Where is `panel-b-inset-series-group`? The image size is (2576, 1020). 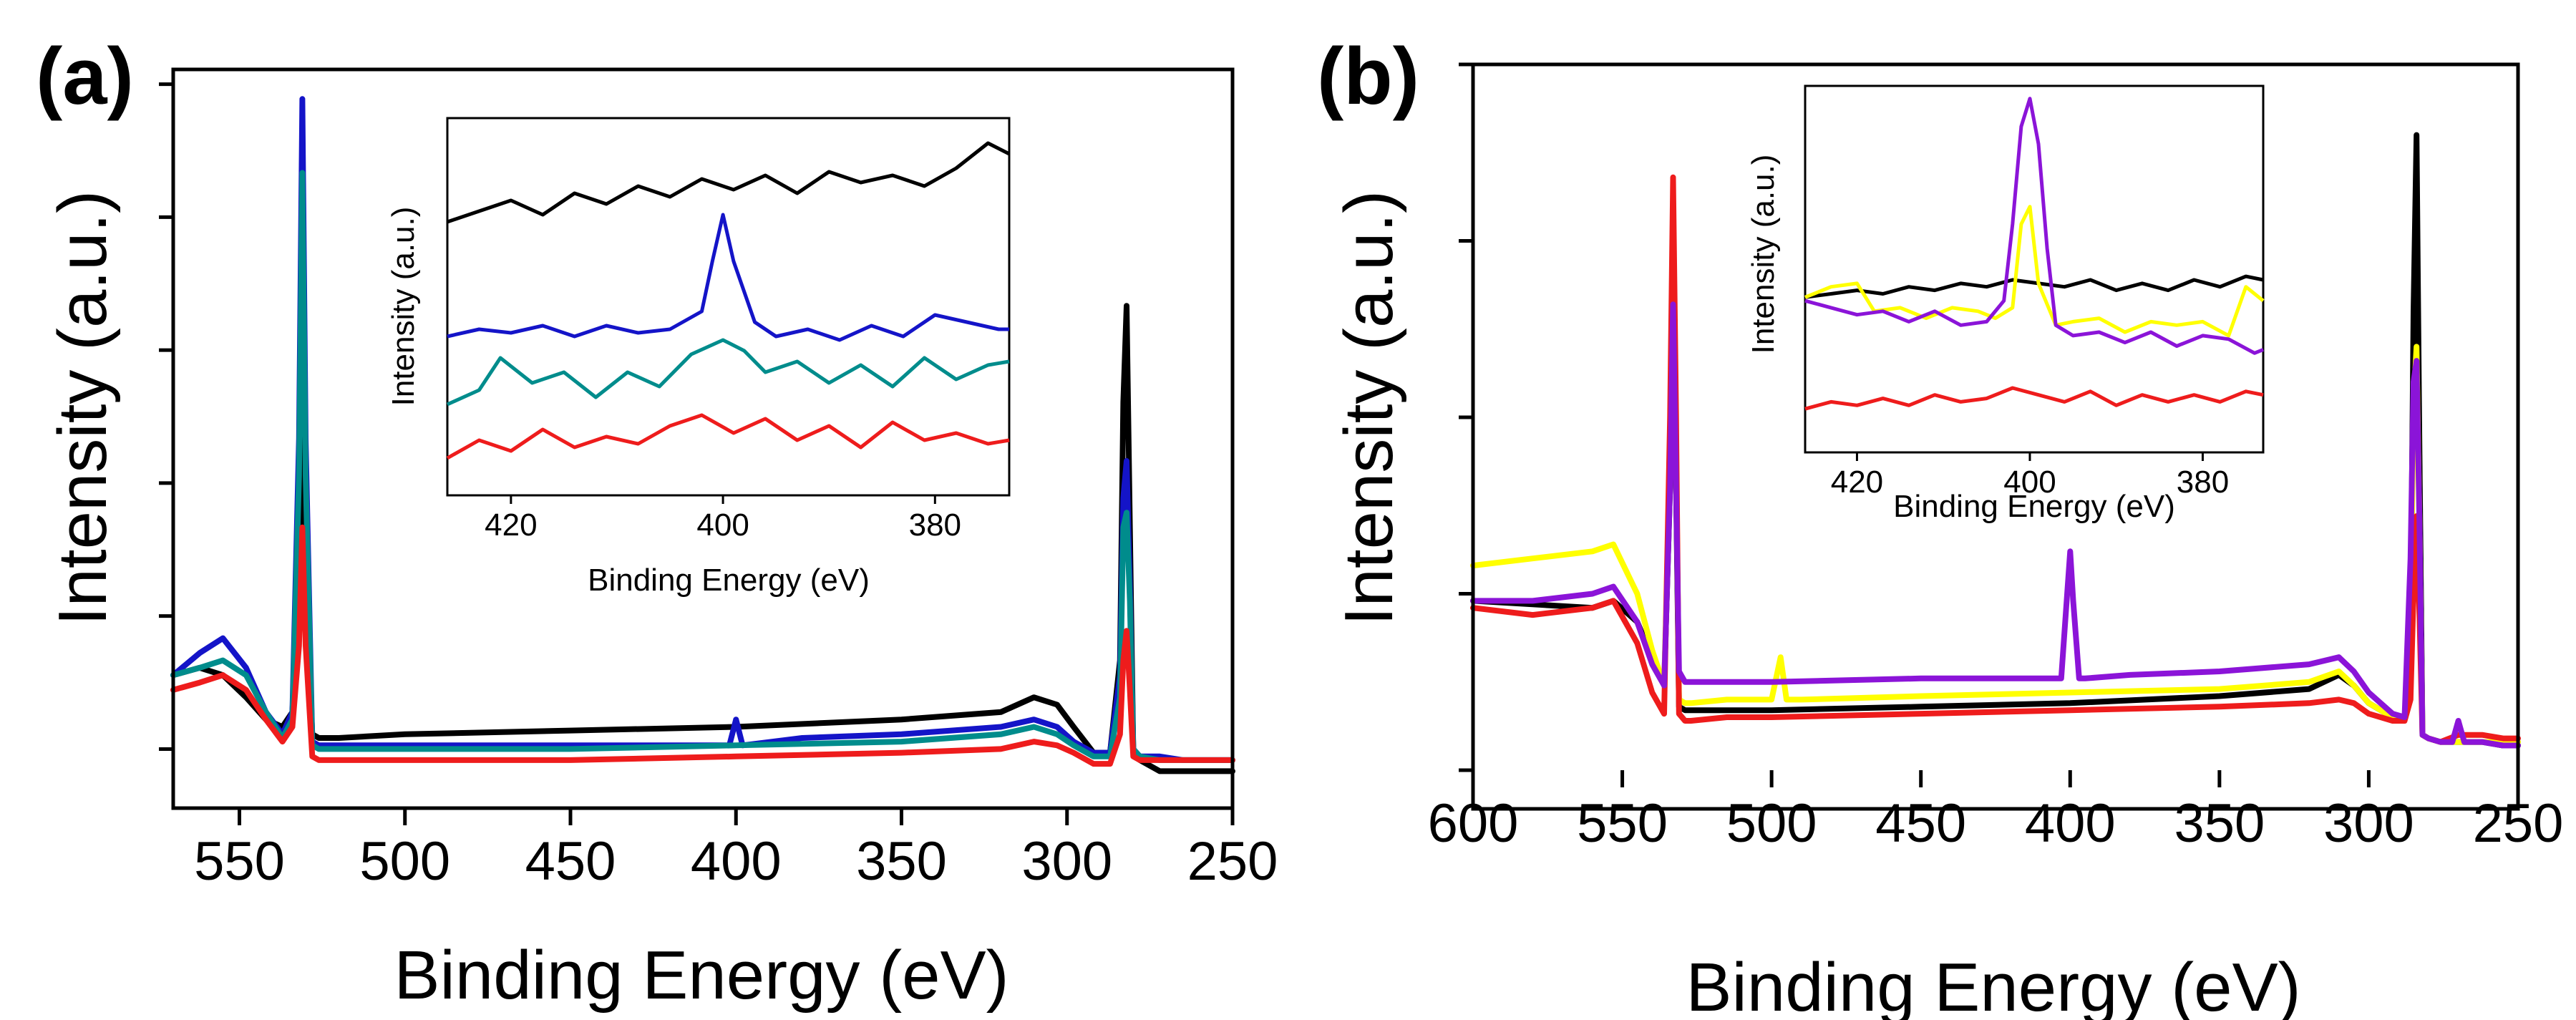
panel-b-inset-series-group is located at coordinates (2034, 254).